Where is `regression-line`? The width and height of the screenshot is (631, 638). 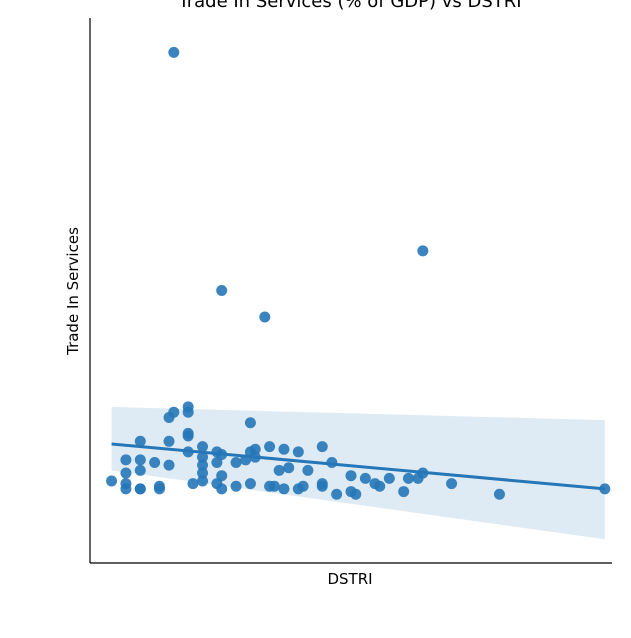
regression-line is located at coordinates (358, 466).